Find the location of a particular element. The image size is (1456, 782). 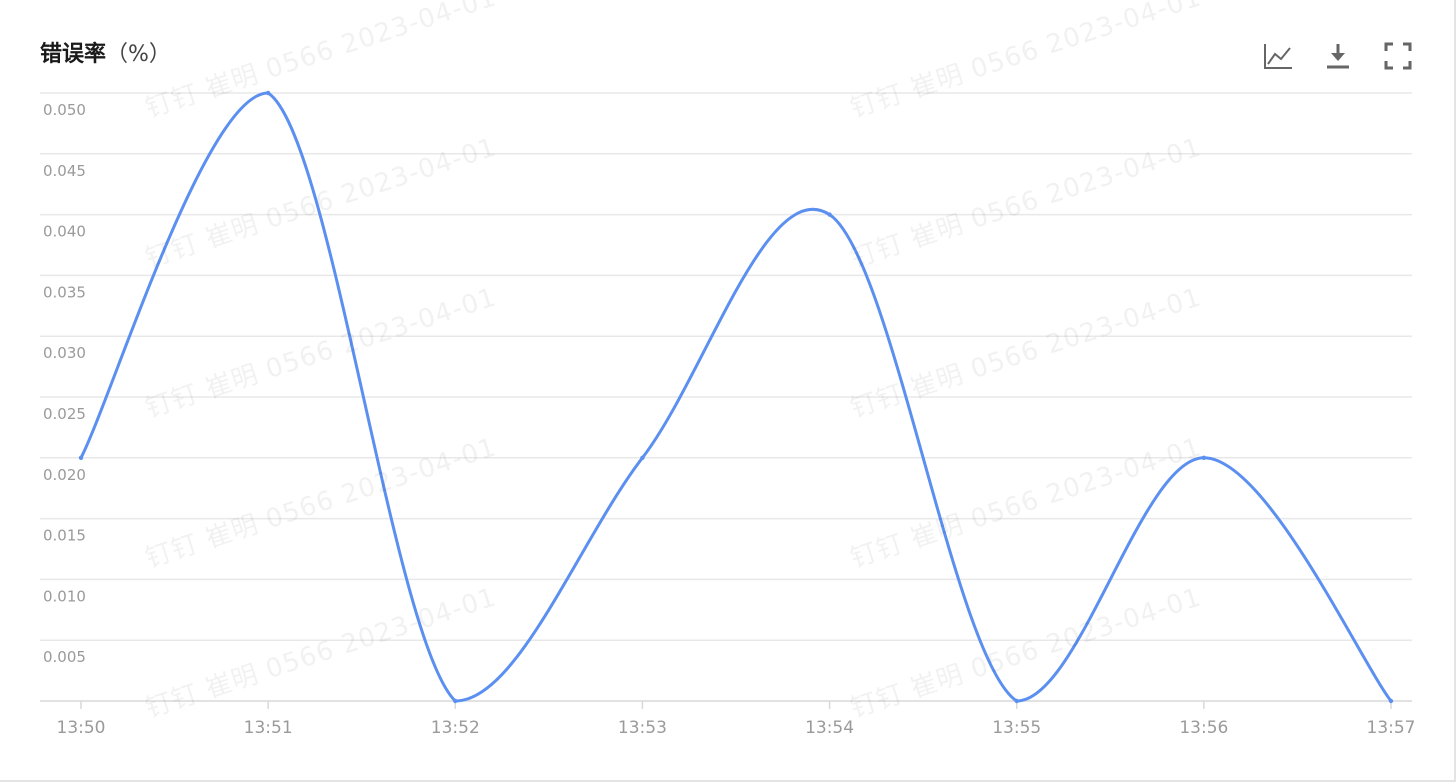

y-tick-label: 0.050 is located at coordinates (64, 110).